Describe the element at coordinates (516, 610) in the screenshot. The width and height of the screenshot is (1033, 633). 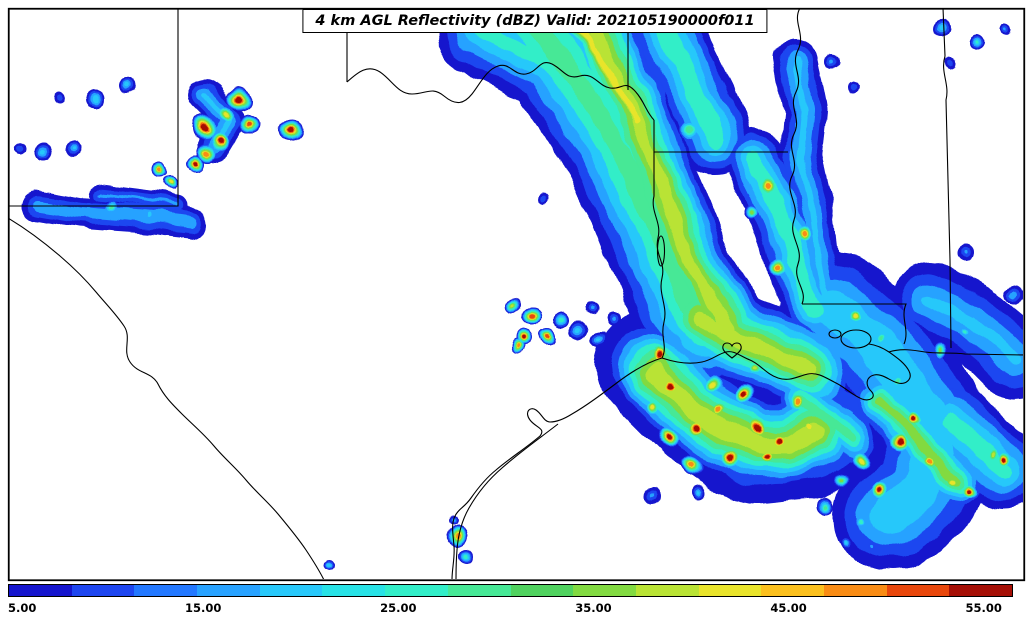
I see `colorbar-tick-labels: 5.00 15.00 25.00 35.00 45.00 55.00` at that location.